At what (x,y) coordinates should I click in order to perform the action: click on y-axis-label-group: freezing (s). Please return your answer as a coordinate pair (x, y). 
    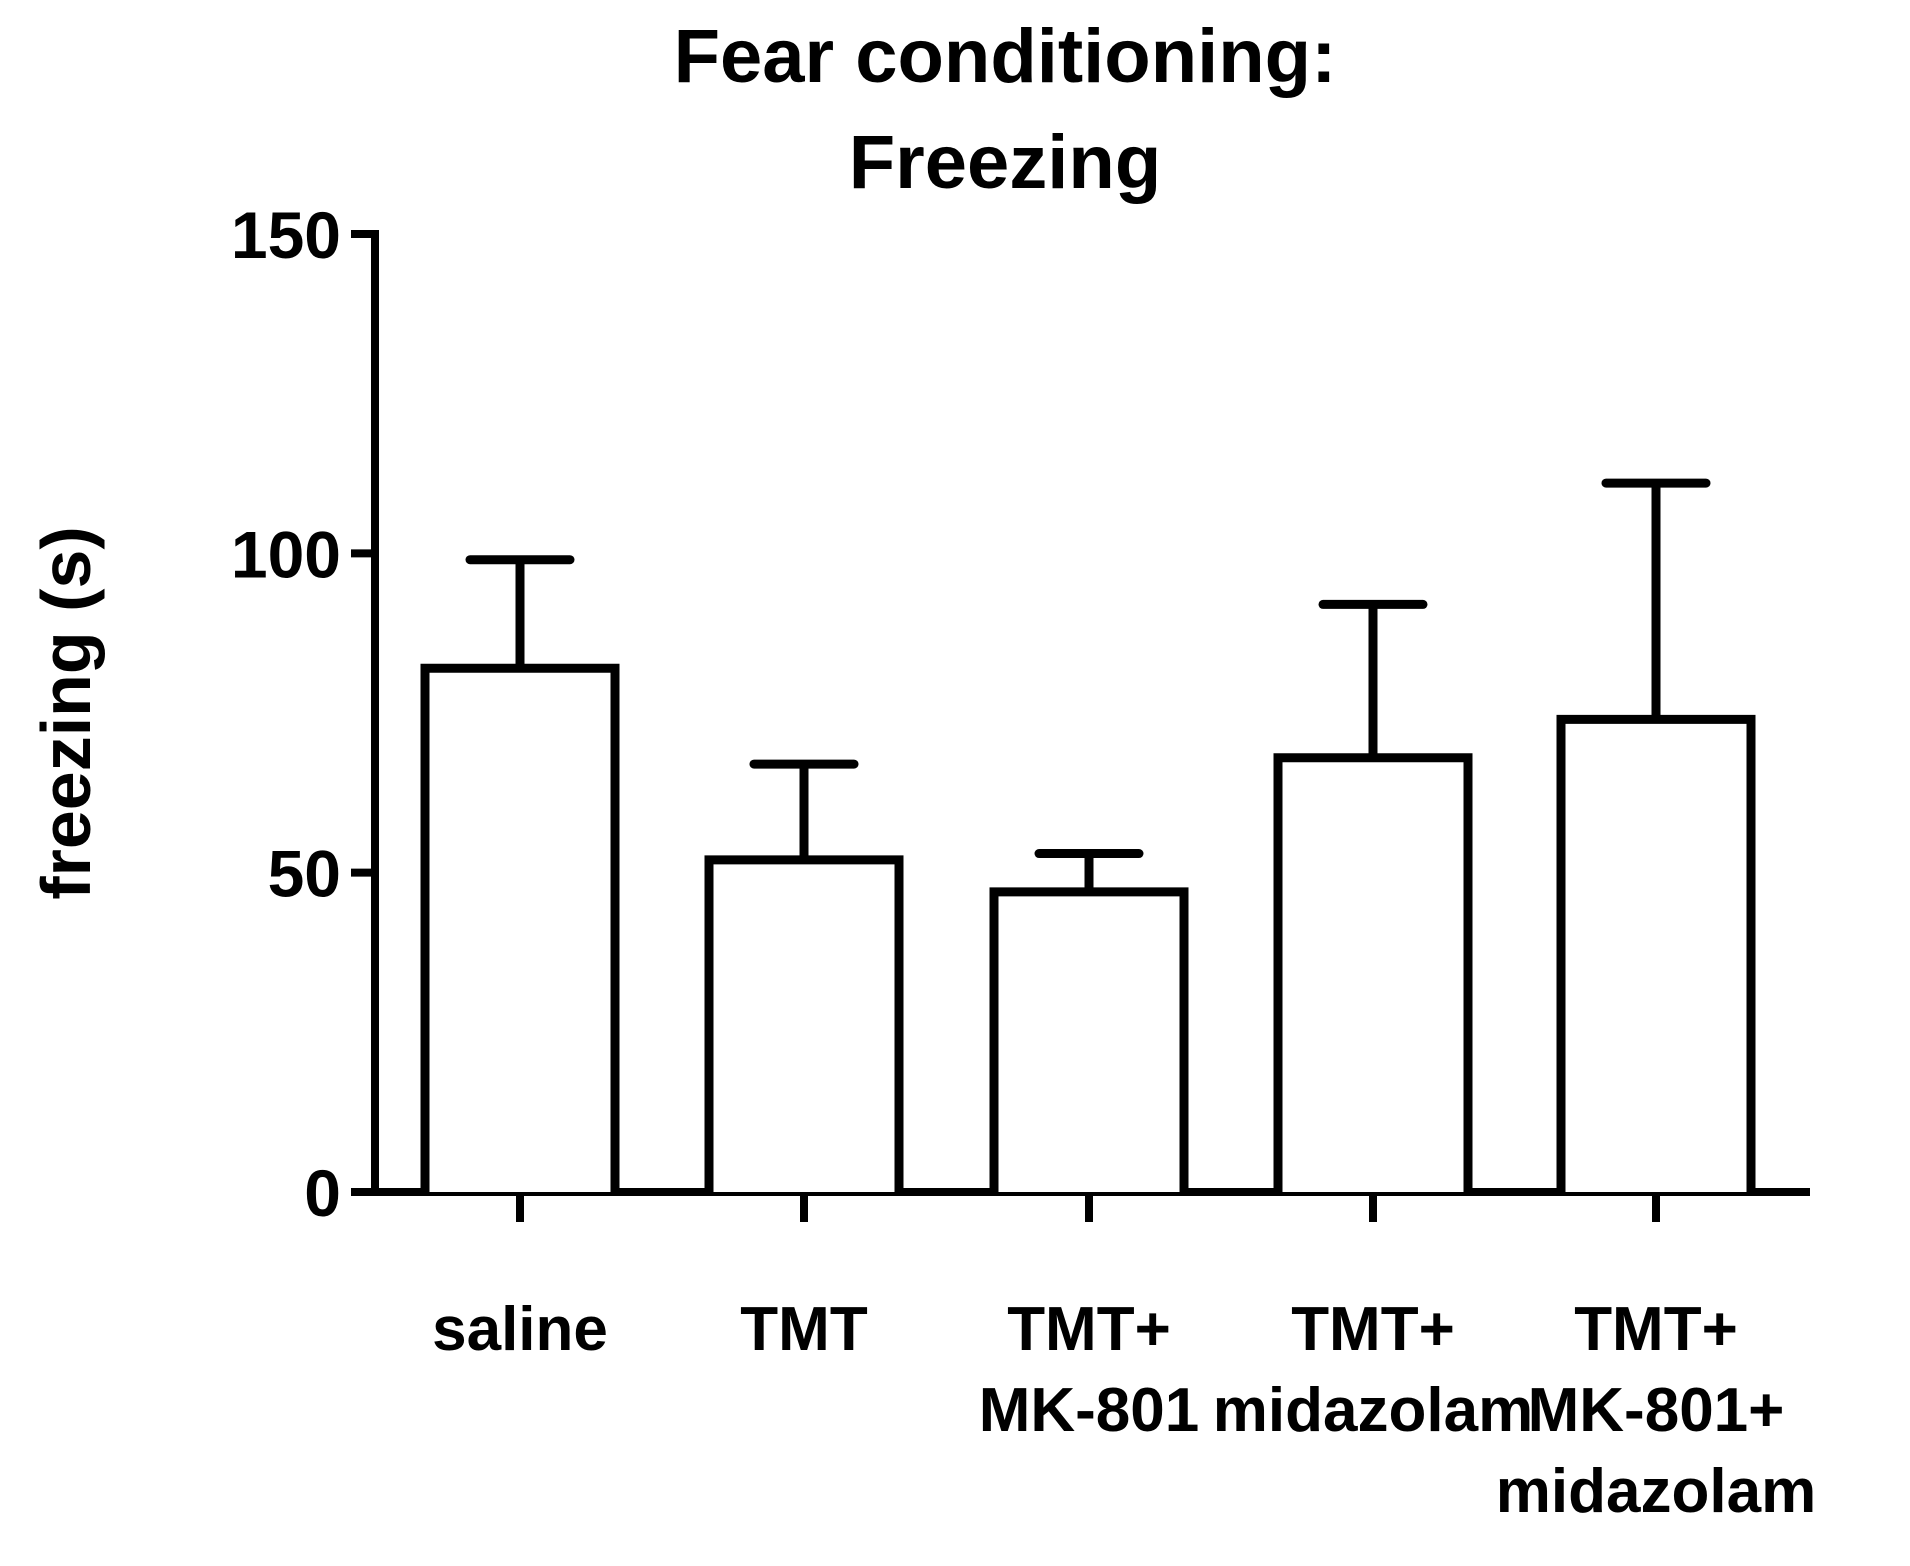
    Looking at the image, I should click on (66, 712).